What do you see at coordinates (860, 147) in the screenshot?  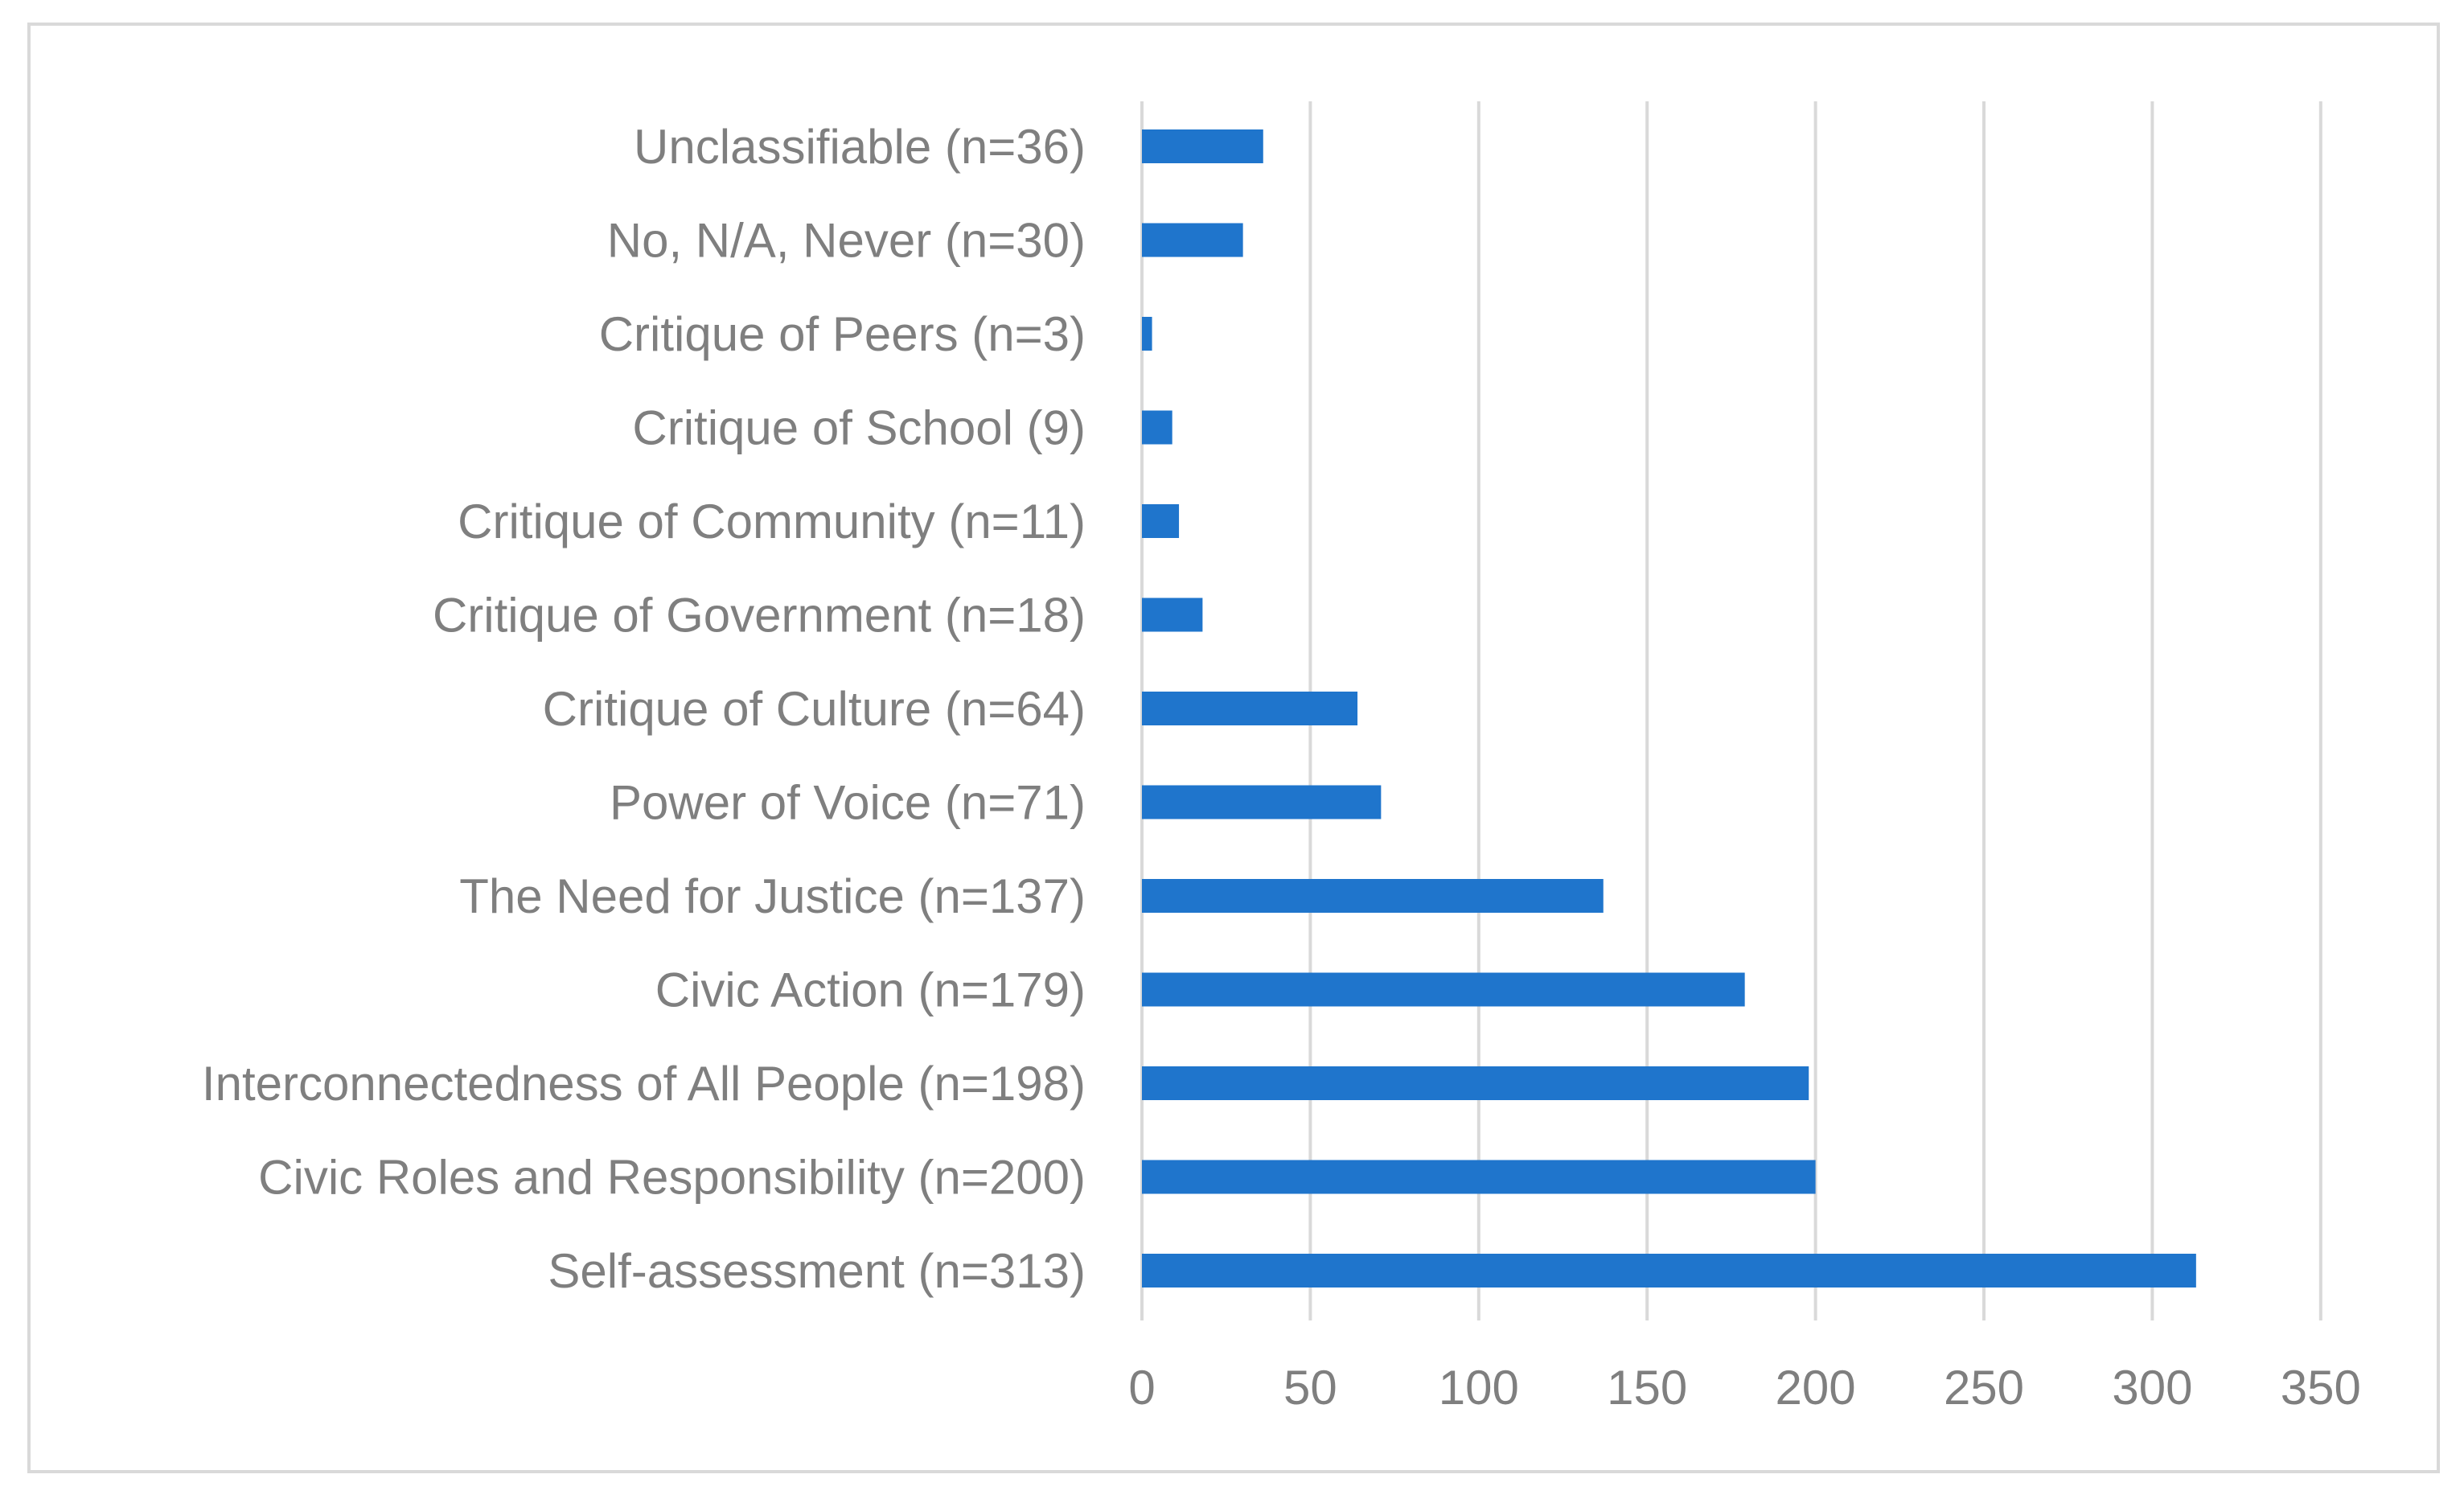 I see `category-label-12: Unclassifiable (n=36)` at bounding box center [860, 147].